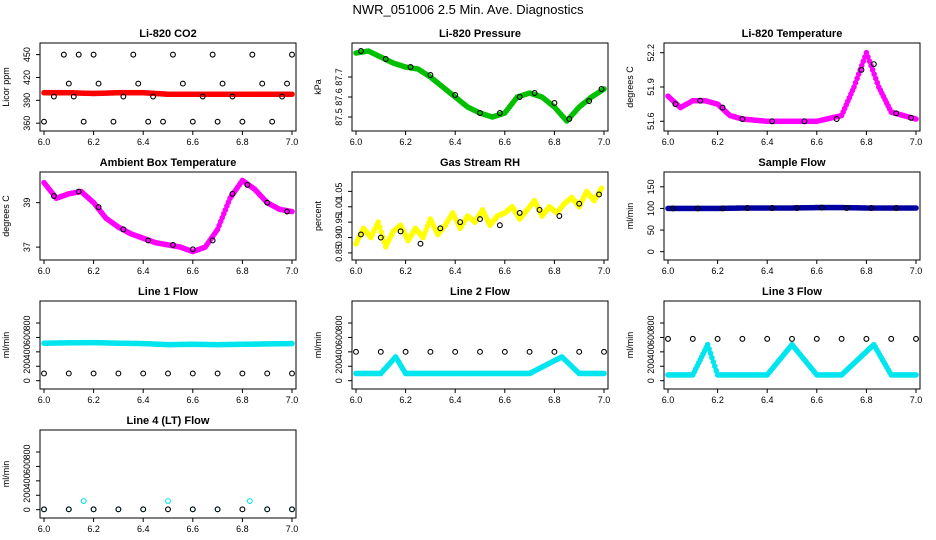 This screenshot has height=540, width=936. I want to click on series-li-820-pressure-open, so click(481, 85).